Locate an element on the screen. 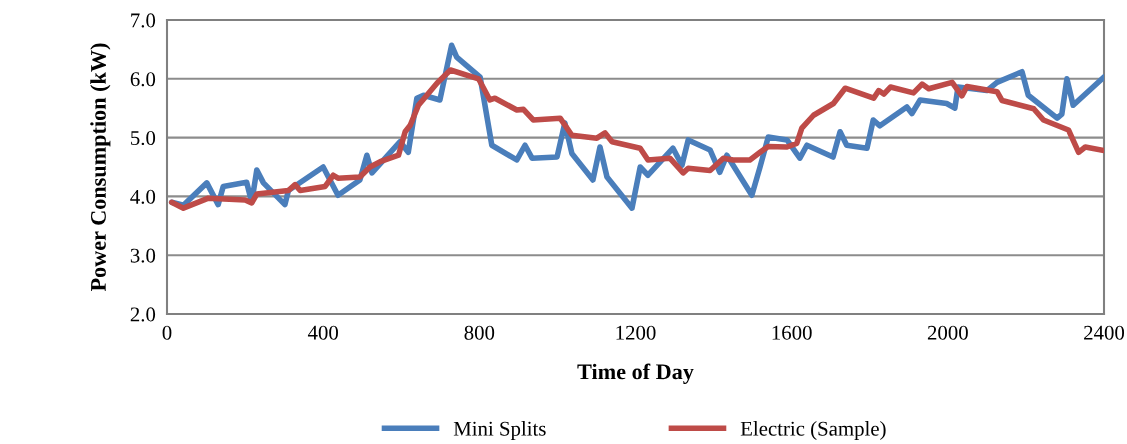 This screenshot has width=1127, height=444. y-tick-label: 4.0 is located at coordinates (143, 196).